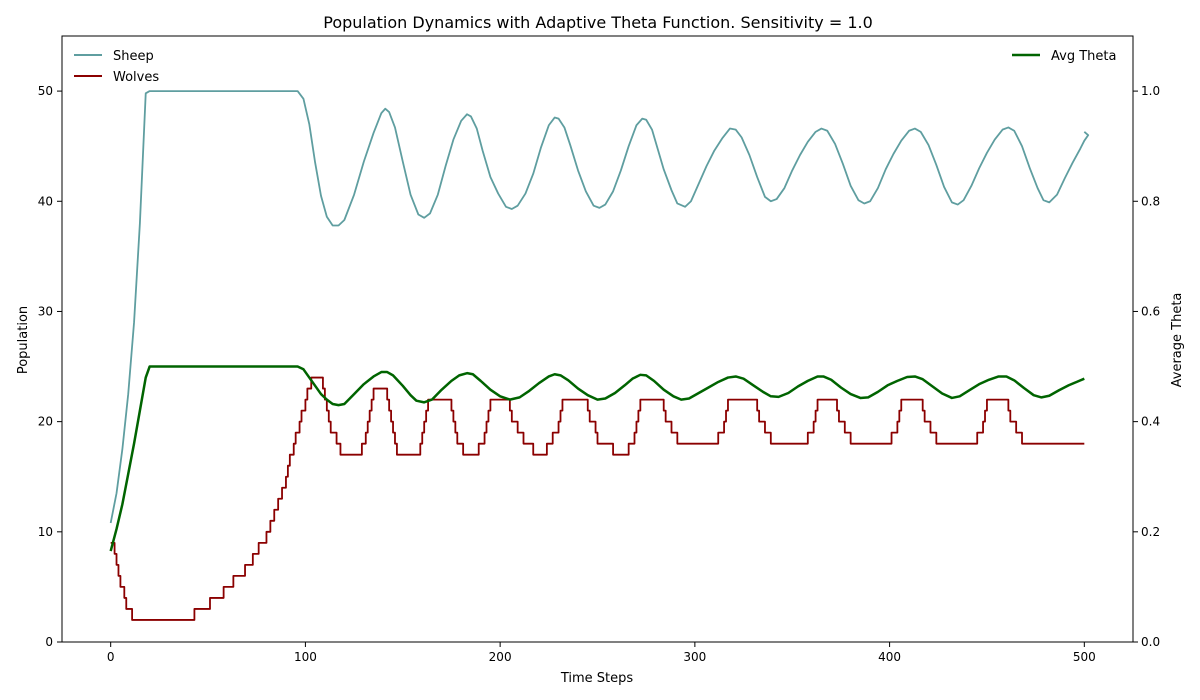  What do you see at coordinates (1150, 532) in the screenshot?
I see `y-right-tick-label: 0.2` at bounding box center [1150, 532].